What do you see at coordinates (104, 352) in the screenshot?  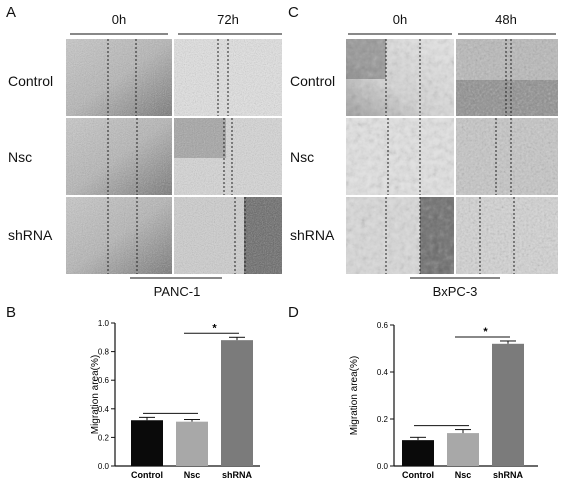 I see `y-tick-label: 0.8` at bounding box center [104, 352].